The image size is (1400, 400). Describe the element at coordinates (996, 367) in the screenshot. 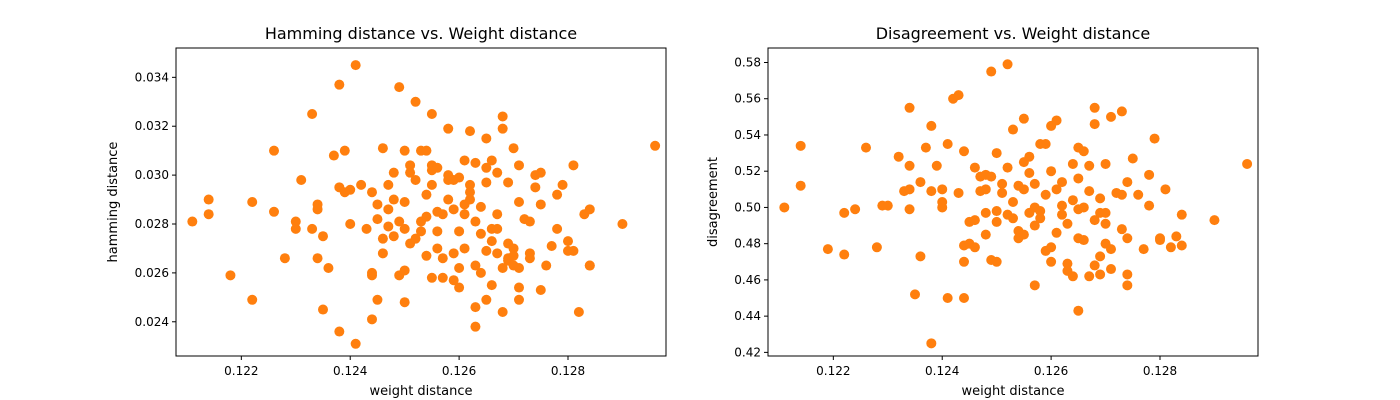

I see `disagreement-x-ticks: 0.122 0.124 0.126 0.128` at that location.